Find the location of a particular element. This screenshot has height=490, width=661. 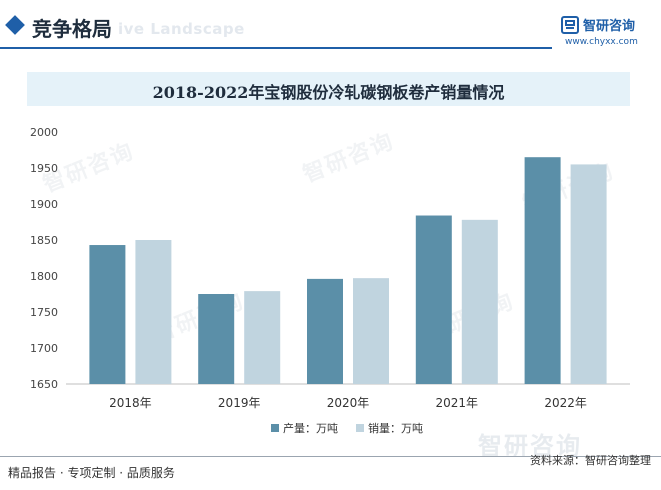

legend-label: 产量：万吨 is located at coordinates (310, 428).